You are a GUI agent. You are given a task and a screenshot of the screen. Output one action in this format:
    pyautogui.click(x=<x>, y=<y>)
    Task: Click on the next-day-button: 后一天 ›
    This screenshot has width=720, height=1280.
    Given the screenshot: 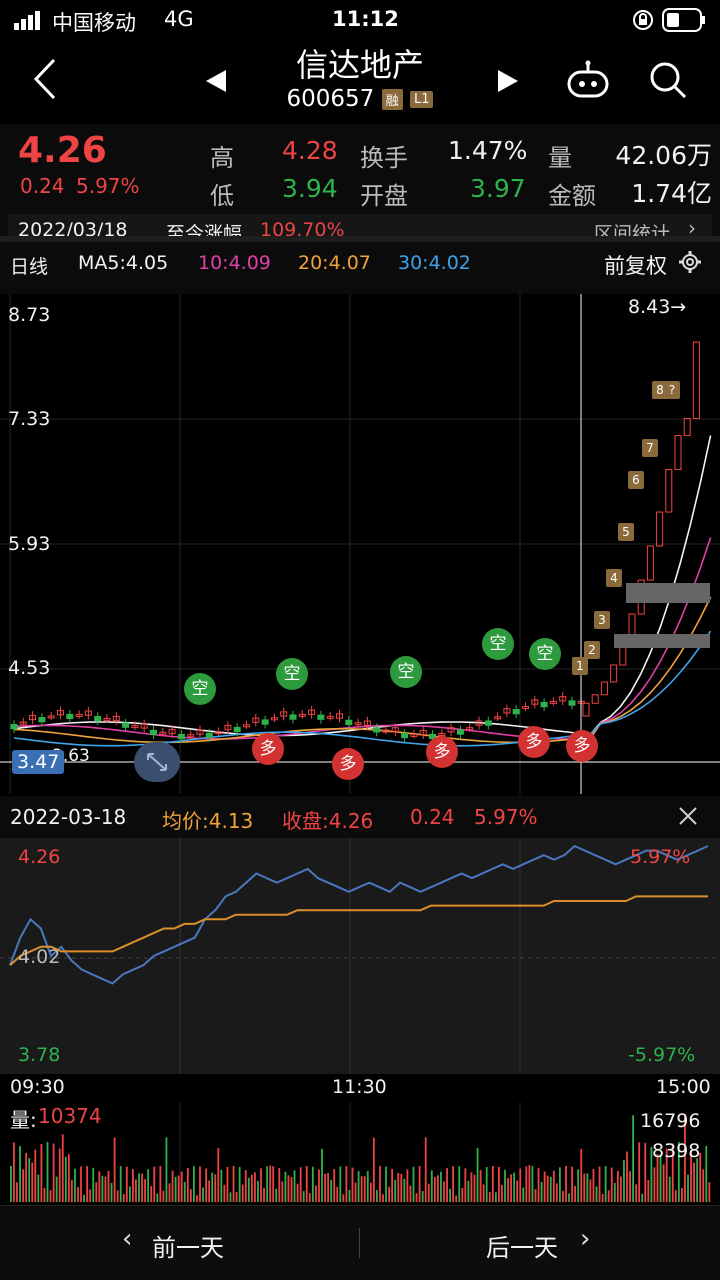 What is the action you would take?
    pyautogui.click(x=540, y=1242)
    